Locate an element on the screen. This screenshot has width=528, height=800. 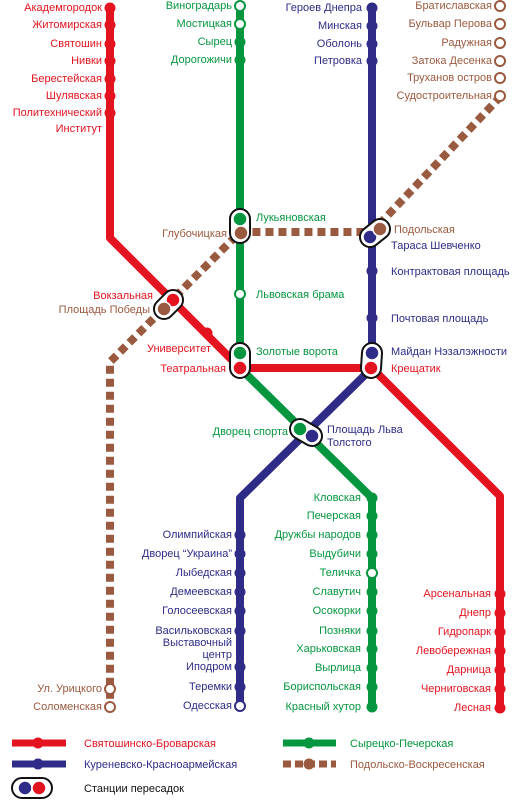
station-label: Вокзальная is located at coordinates (123, 296).